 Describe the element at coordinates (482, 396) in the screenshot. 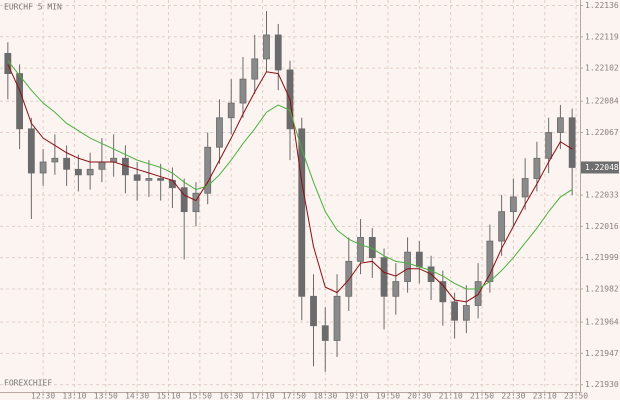

I see `x-tick-label: 21:50` at that location.